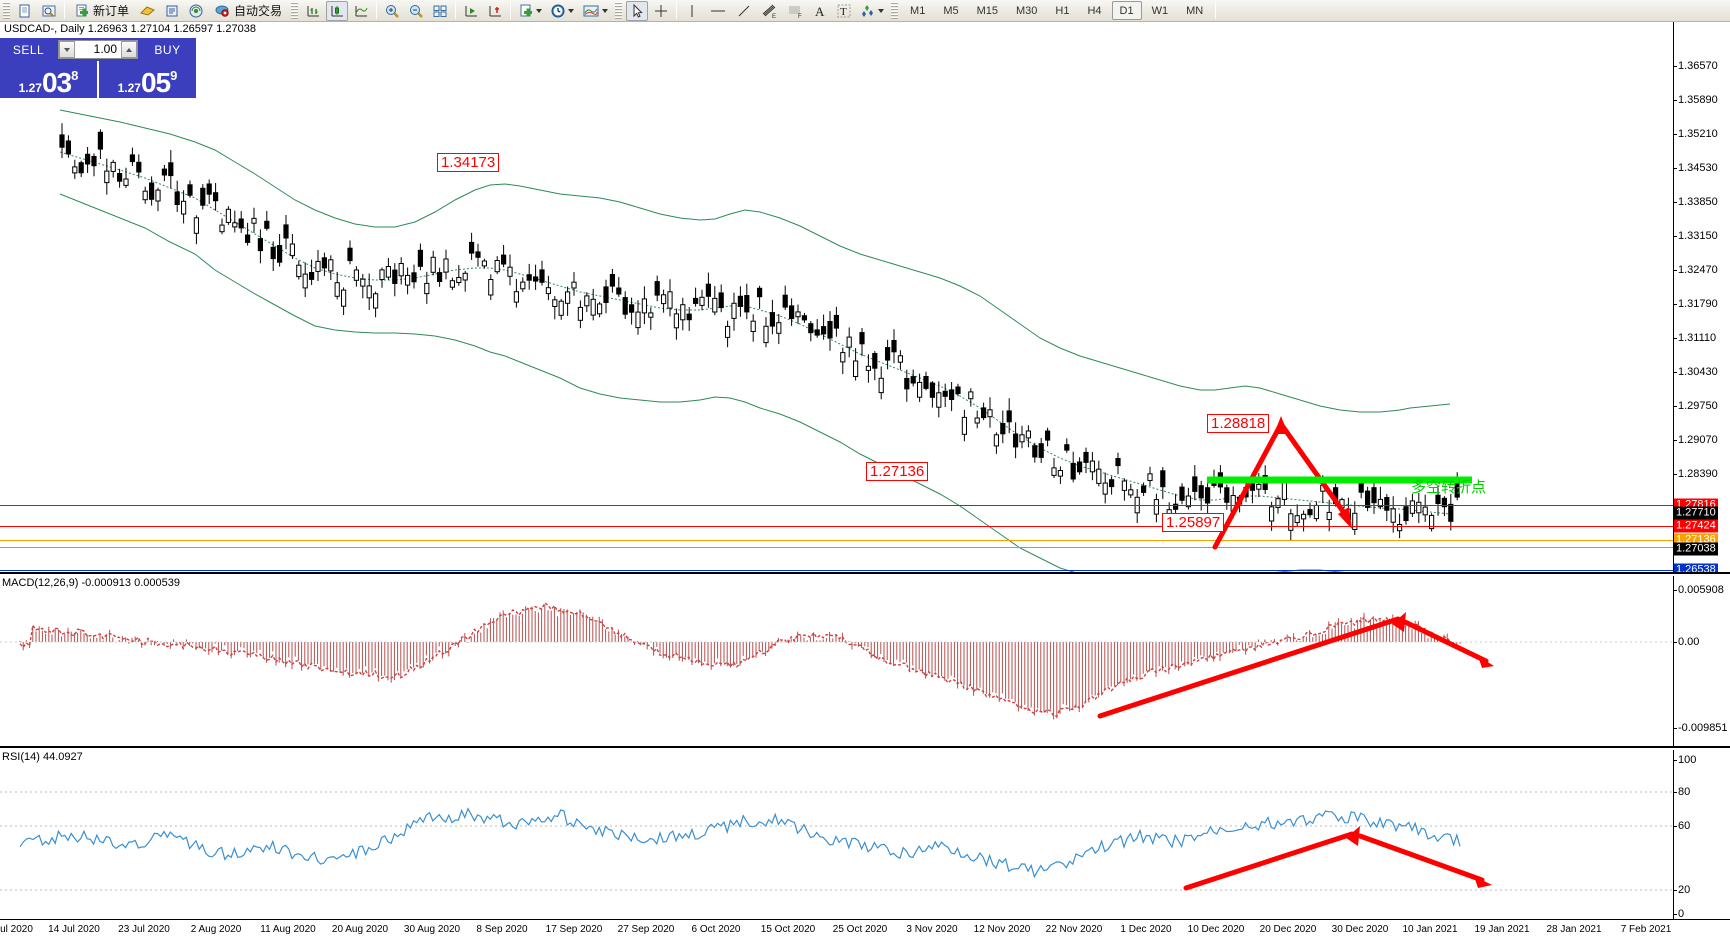  I want to click on volume-decrement-button, so click(67, 49).